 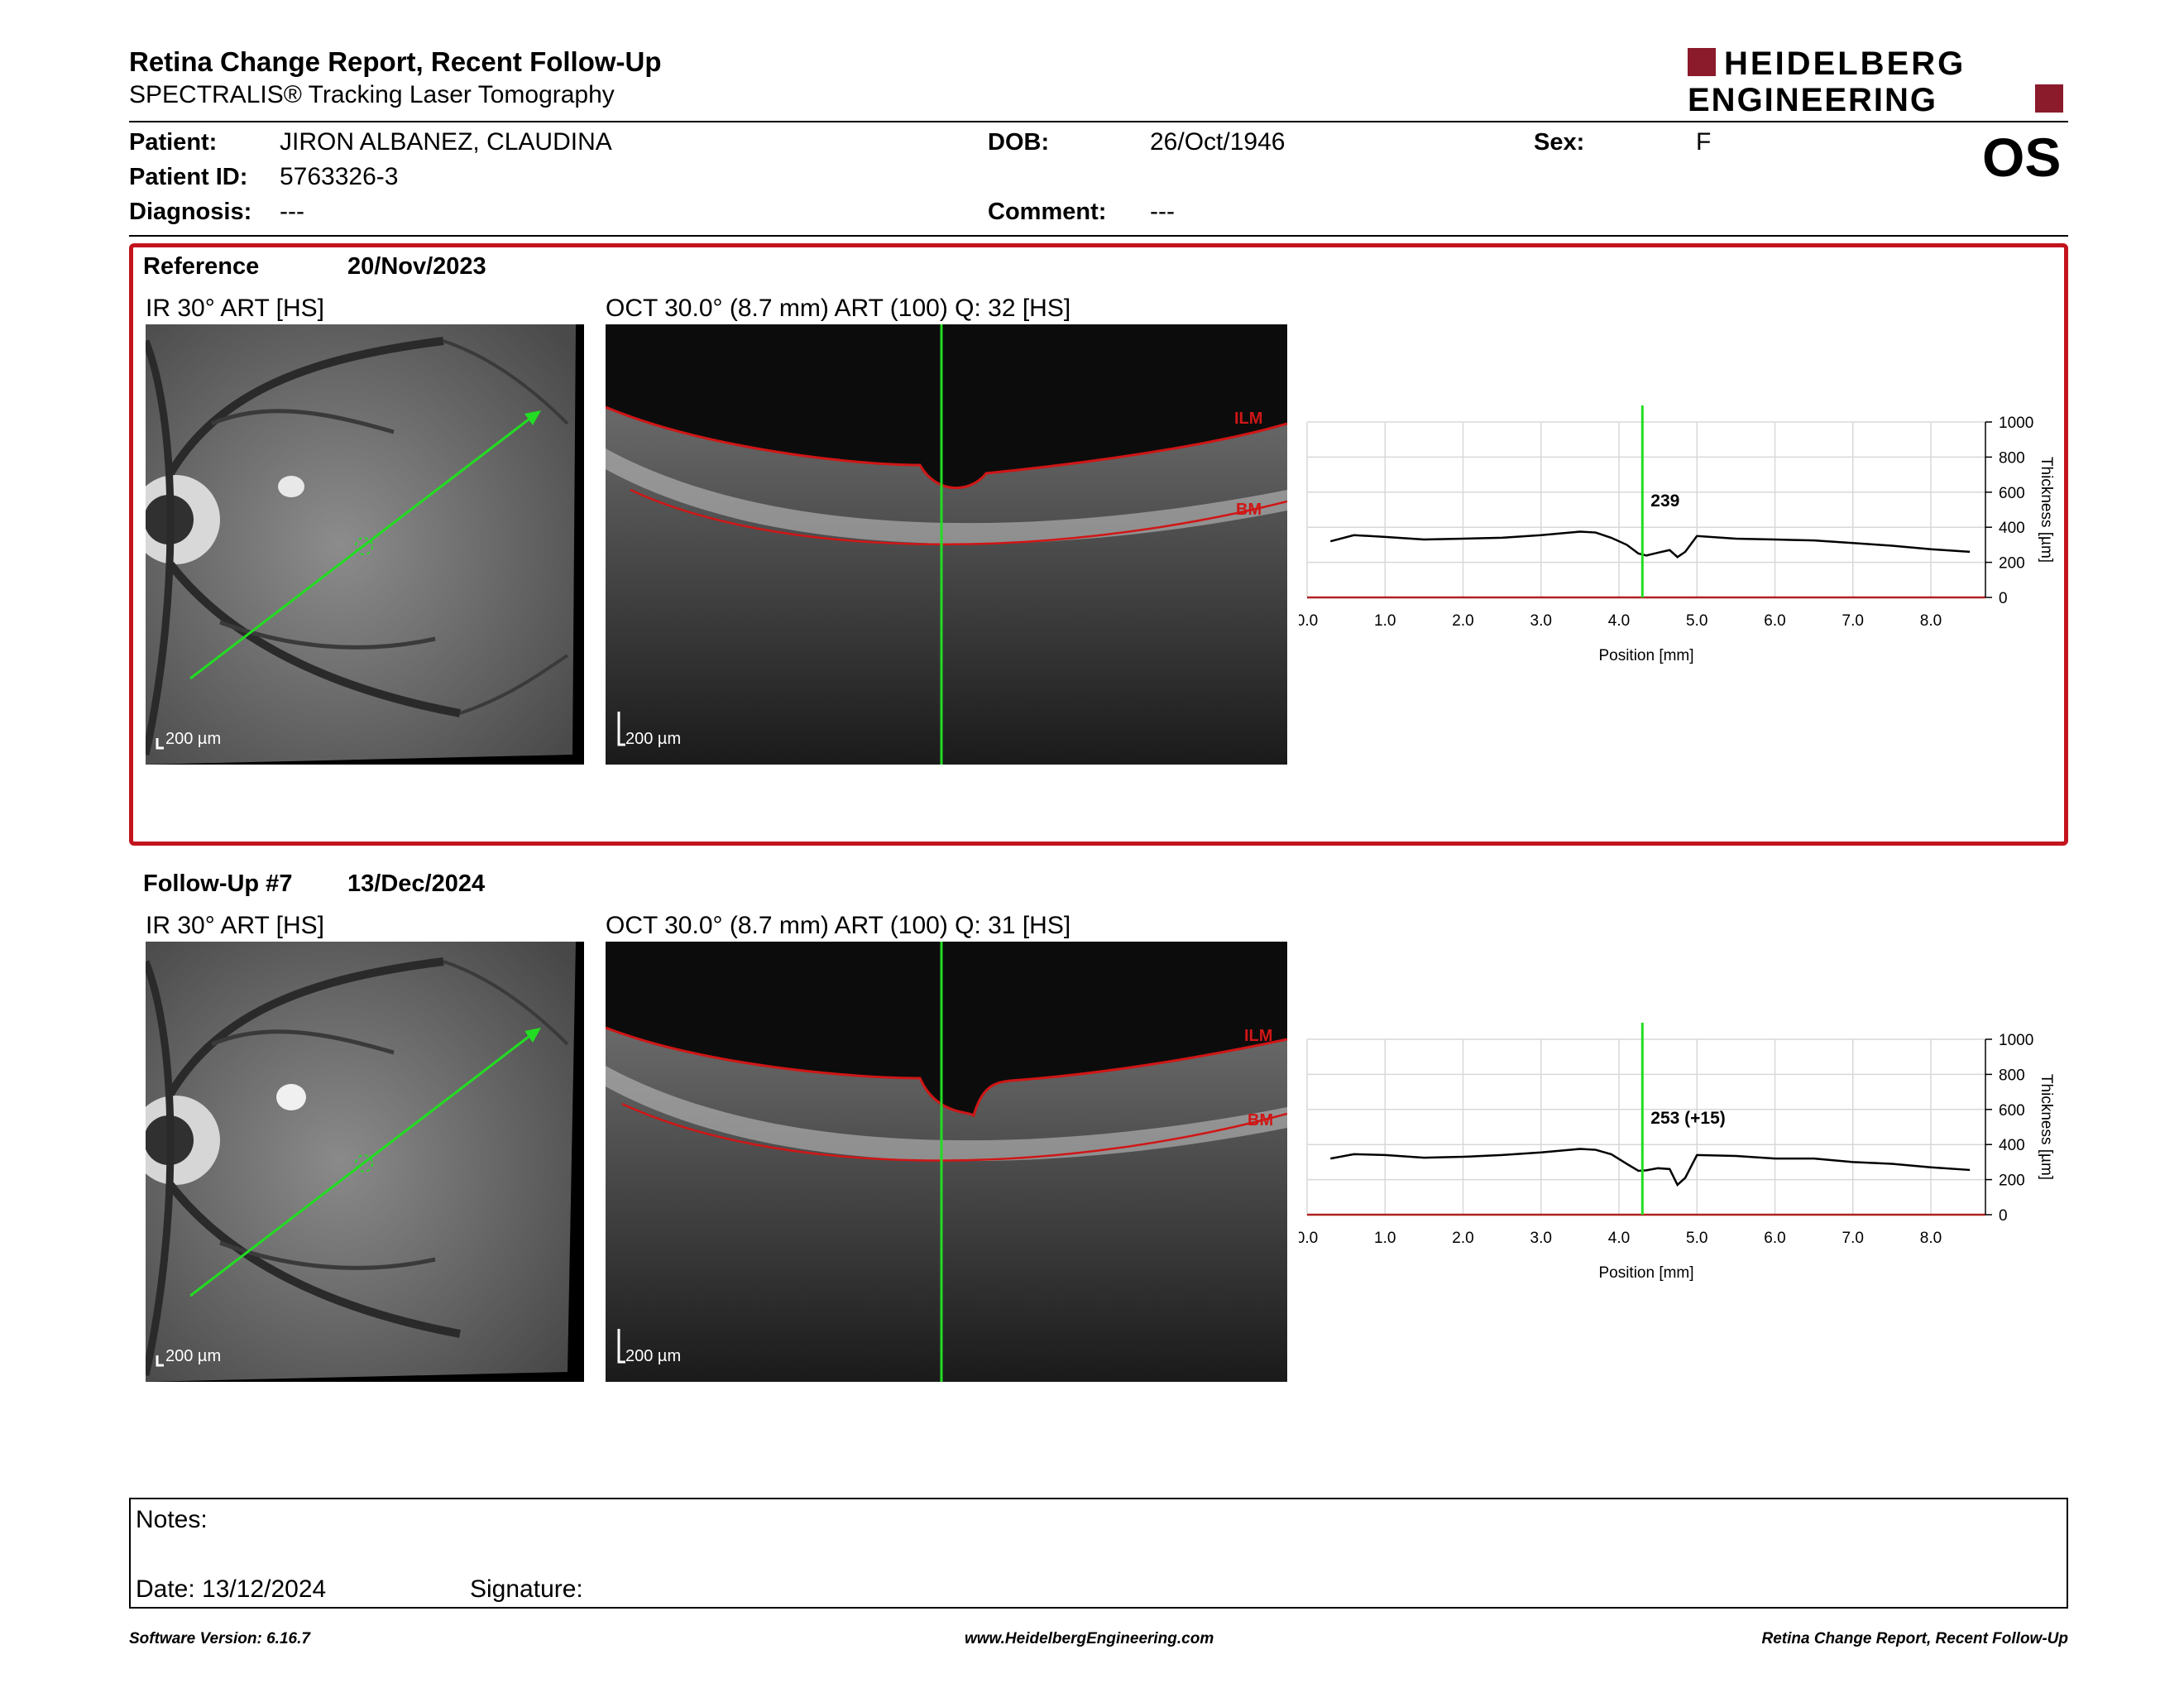 I want to click on reference-ytick-label: 400, so click(x=2012, y=528).